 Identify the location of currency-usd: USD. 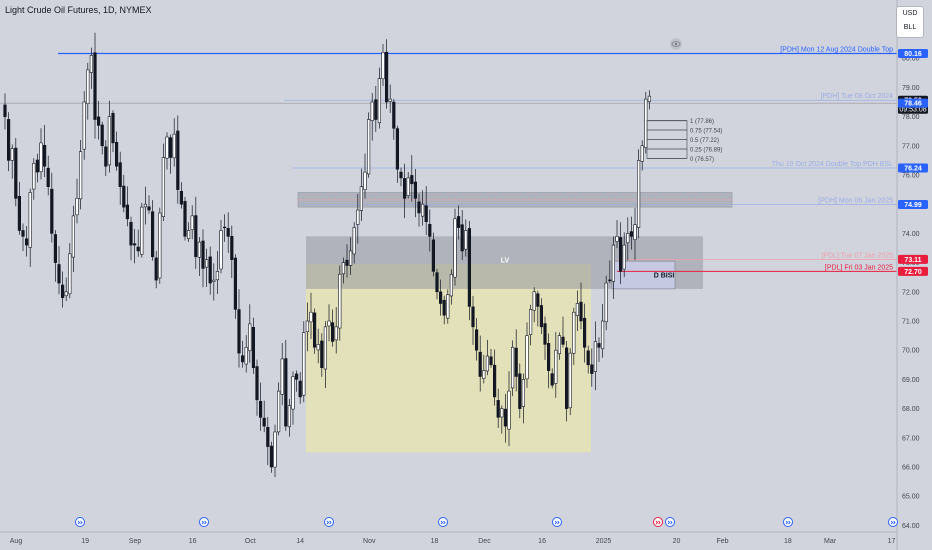
(910, 13).